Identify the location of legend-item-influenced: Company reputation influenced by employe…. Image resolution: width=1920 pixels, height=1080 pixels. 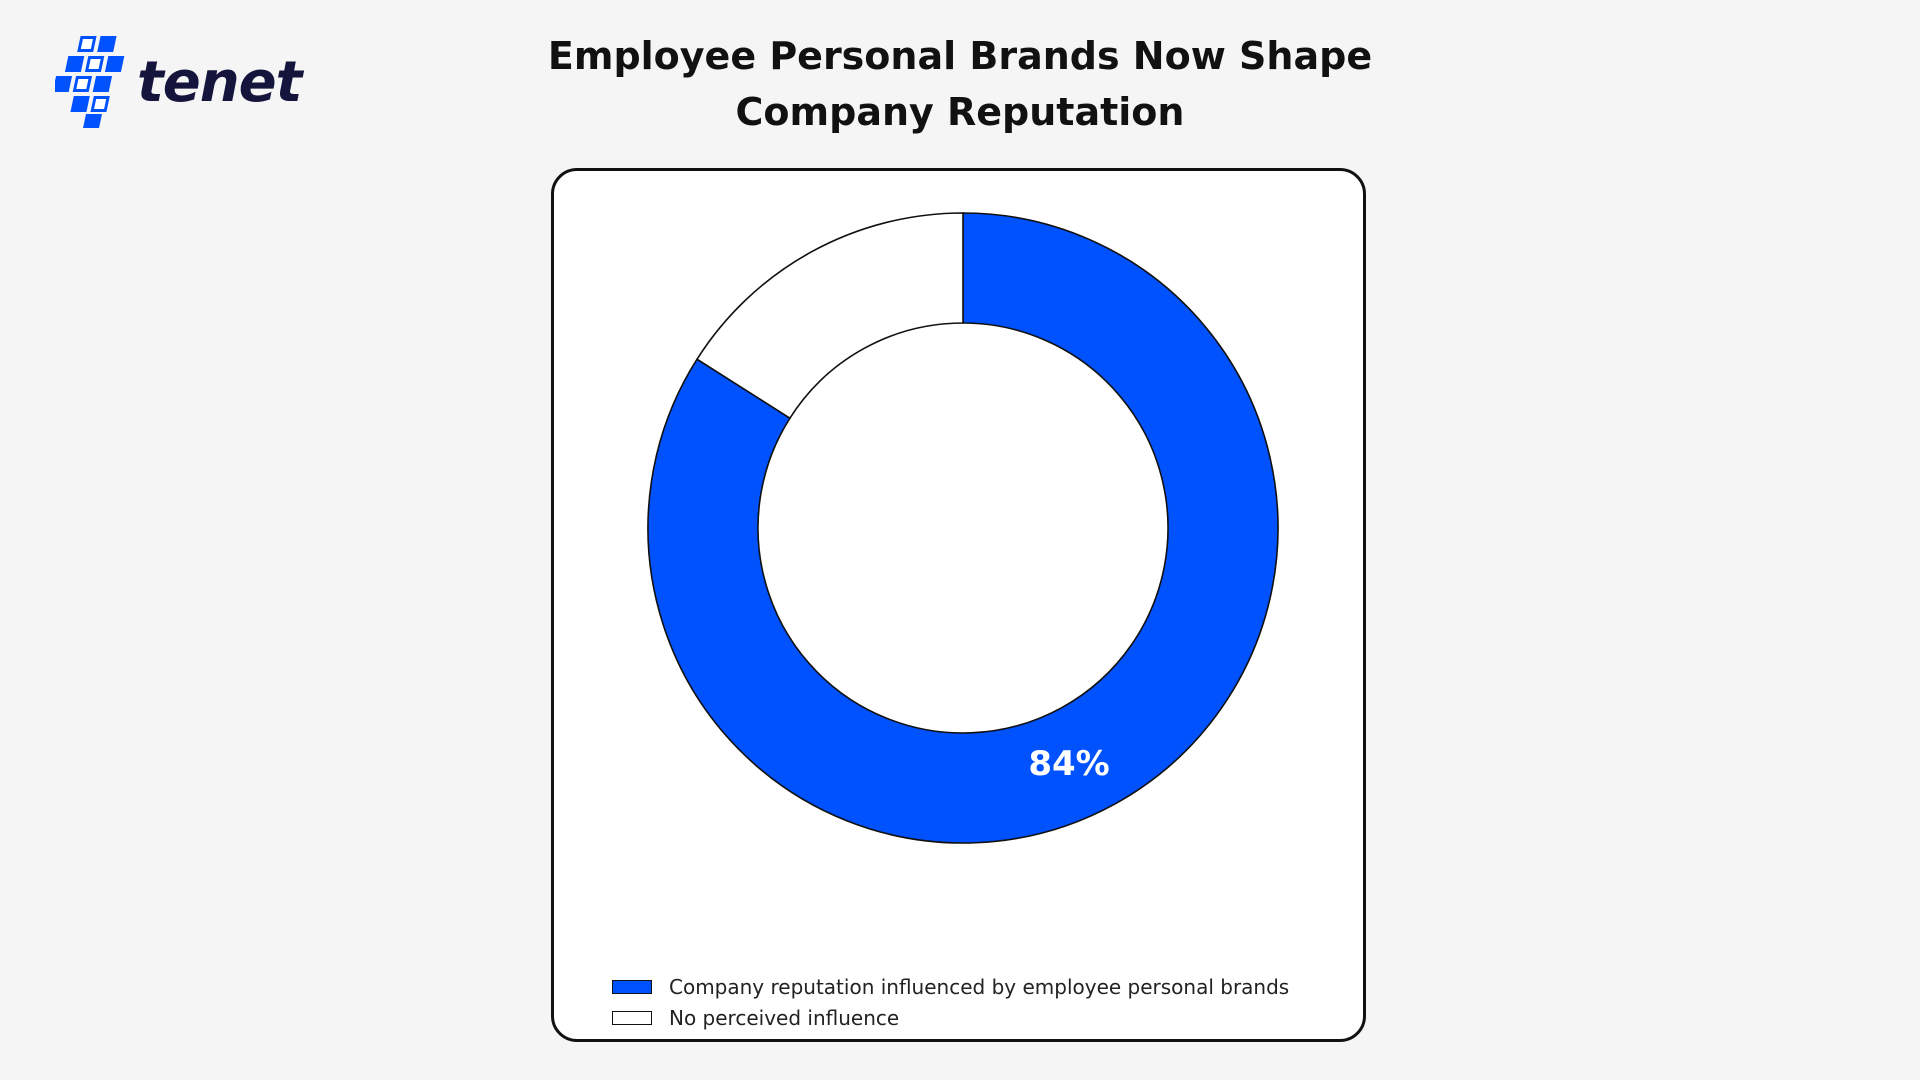
(950, 986).